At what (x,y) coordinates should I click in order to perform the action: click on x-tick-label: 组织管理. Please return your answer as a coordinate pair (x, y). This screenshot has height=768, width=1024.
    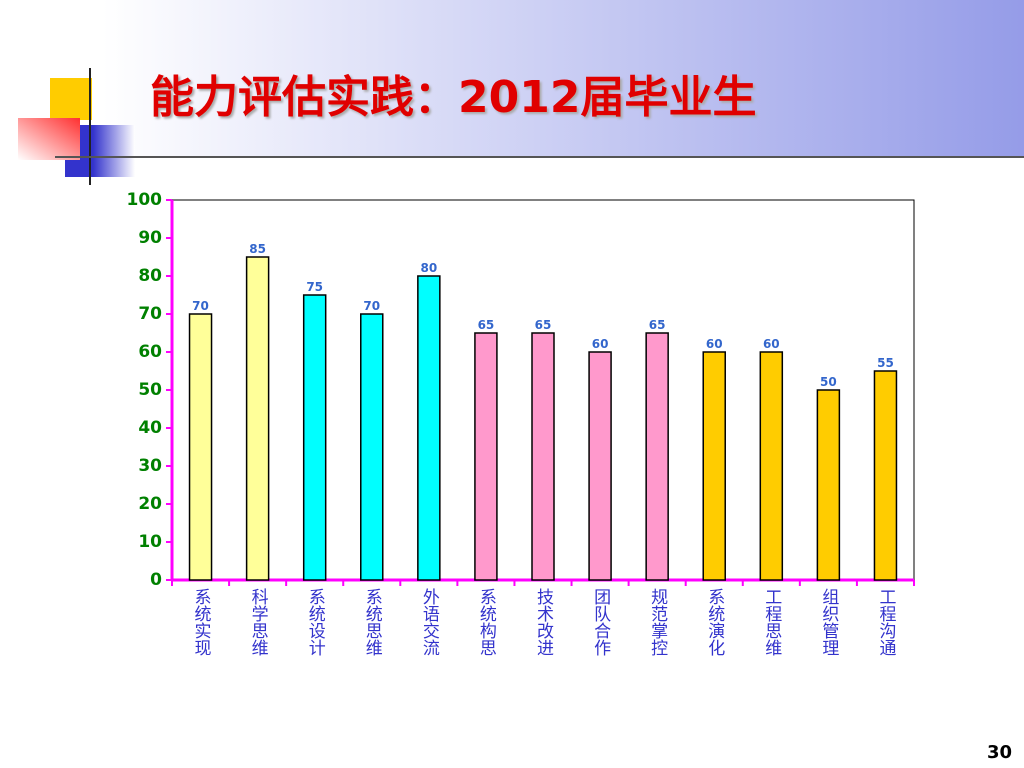
    Looking at the image, I should click on (828, 622).